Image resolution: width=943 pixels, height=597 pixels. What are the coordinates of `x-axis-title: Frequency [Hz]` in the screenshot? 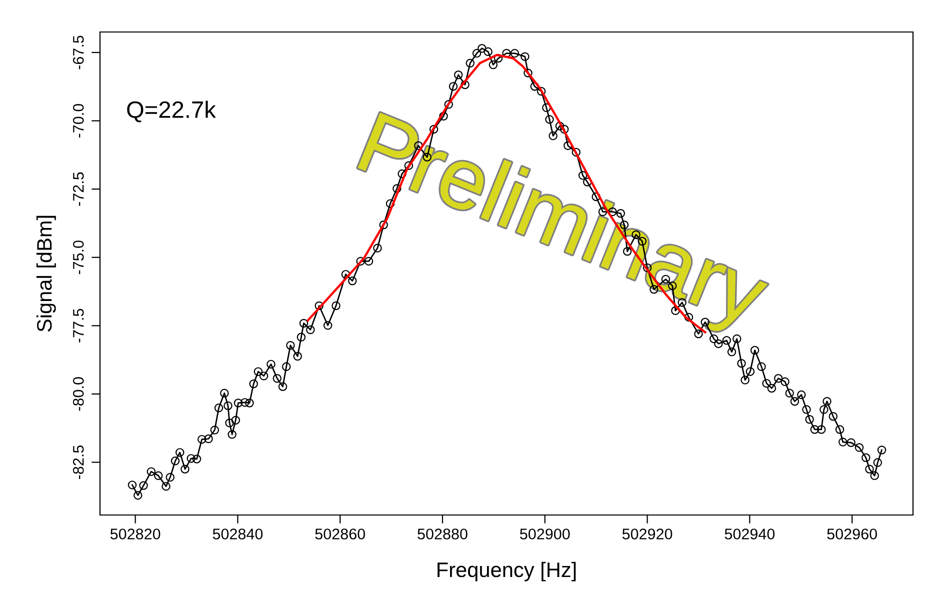 It's located at (507, 572).